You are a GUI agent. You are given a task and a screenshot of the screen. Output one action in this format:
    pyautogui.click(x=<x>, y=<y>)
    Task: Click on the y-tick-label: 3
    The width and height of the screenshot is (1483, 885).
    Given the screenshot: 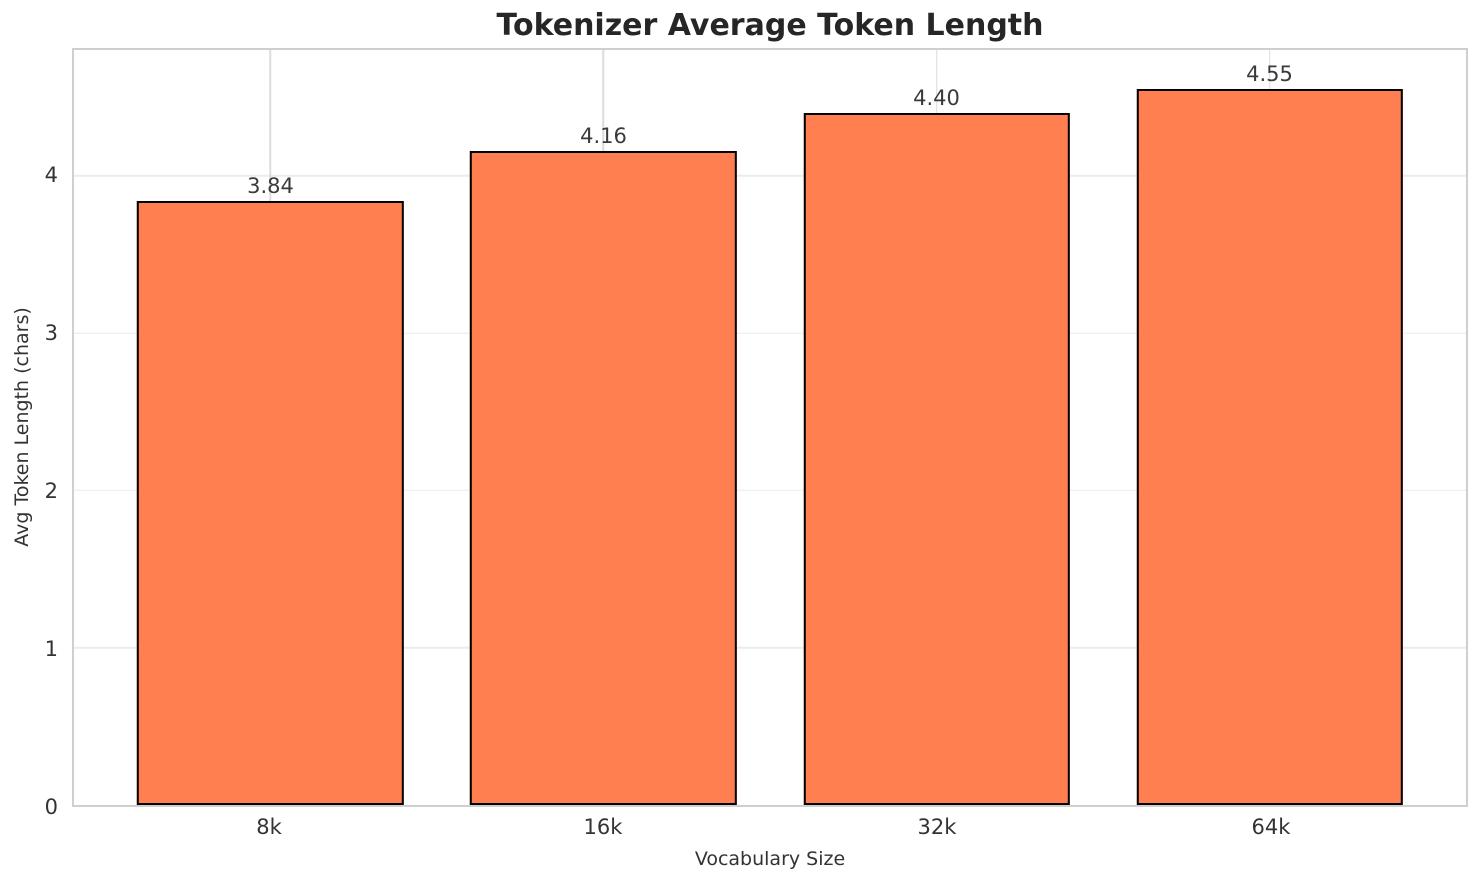 What is the action you would take?
    pyautogui.click(x=51, y=332)
    